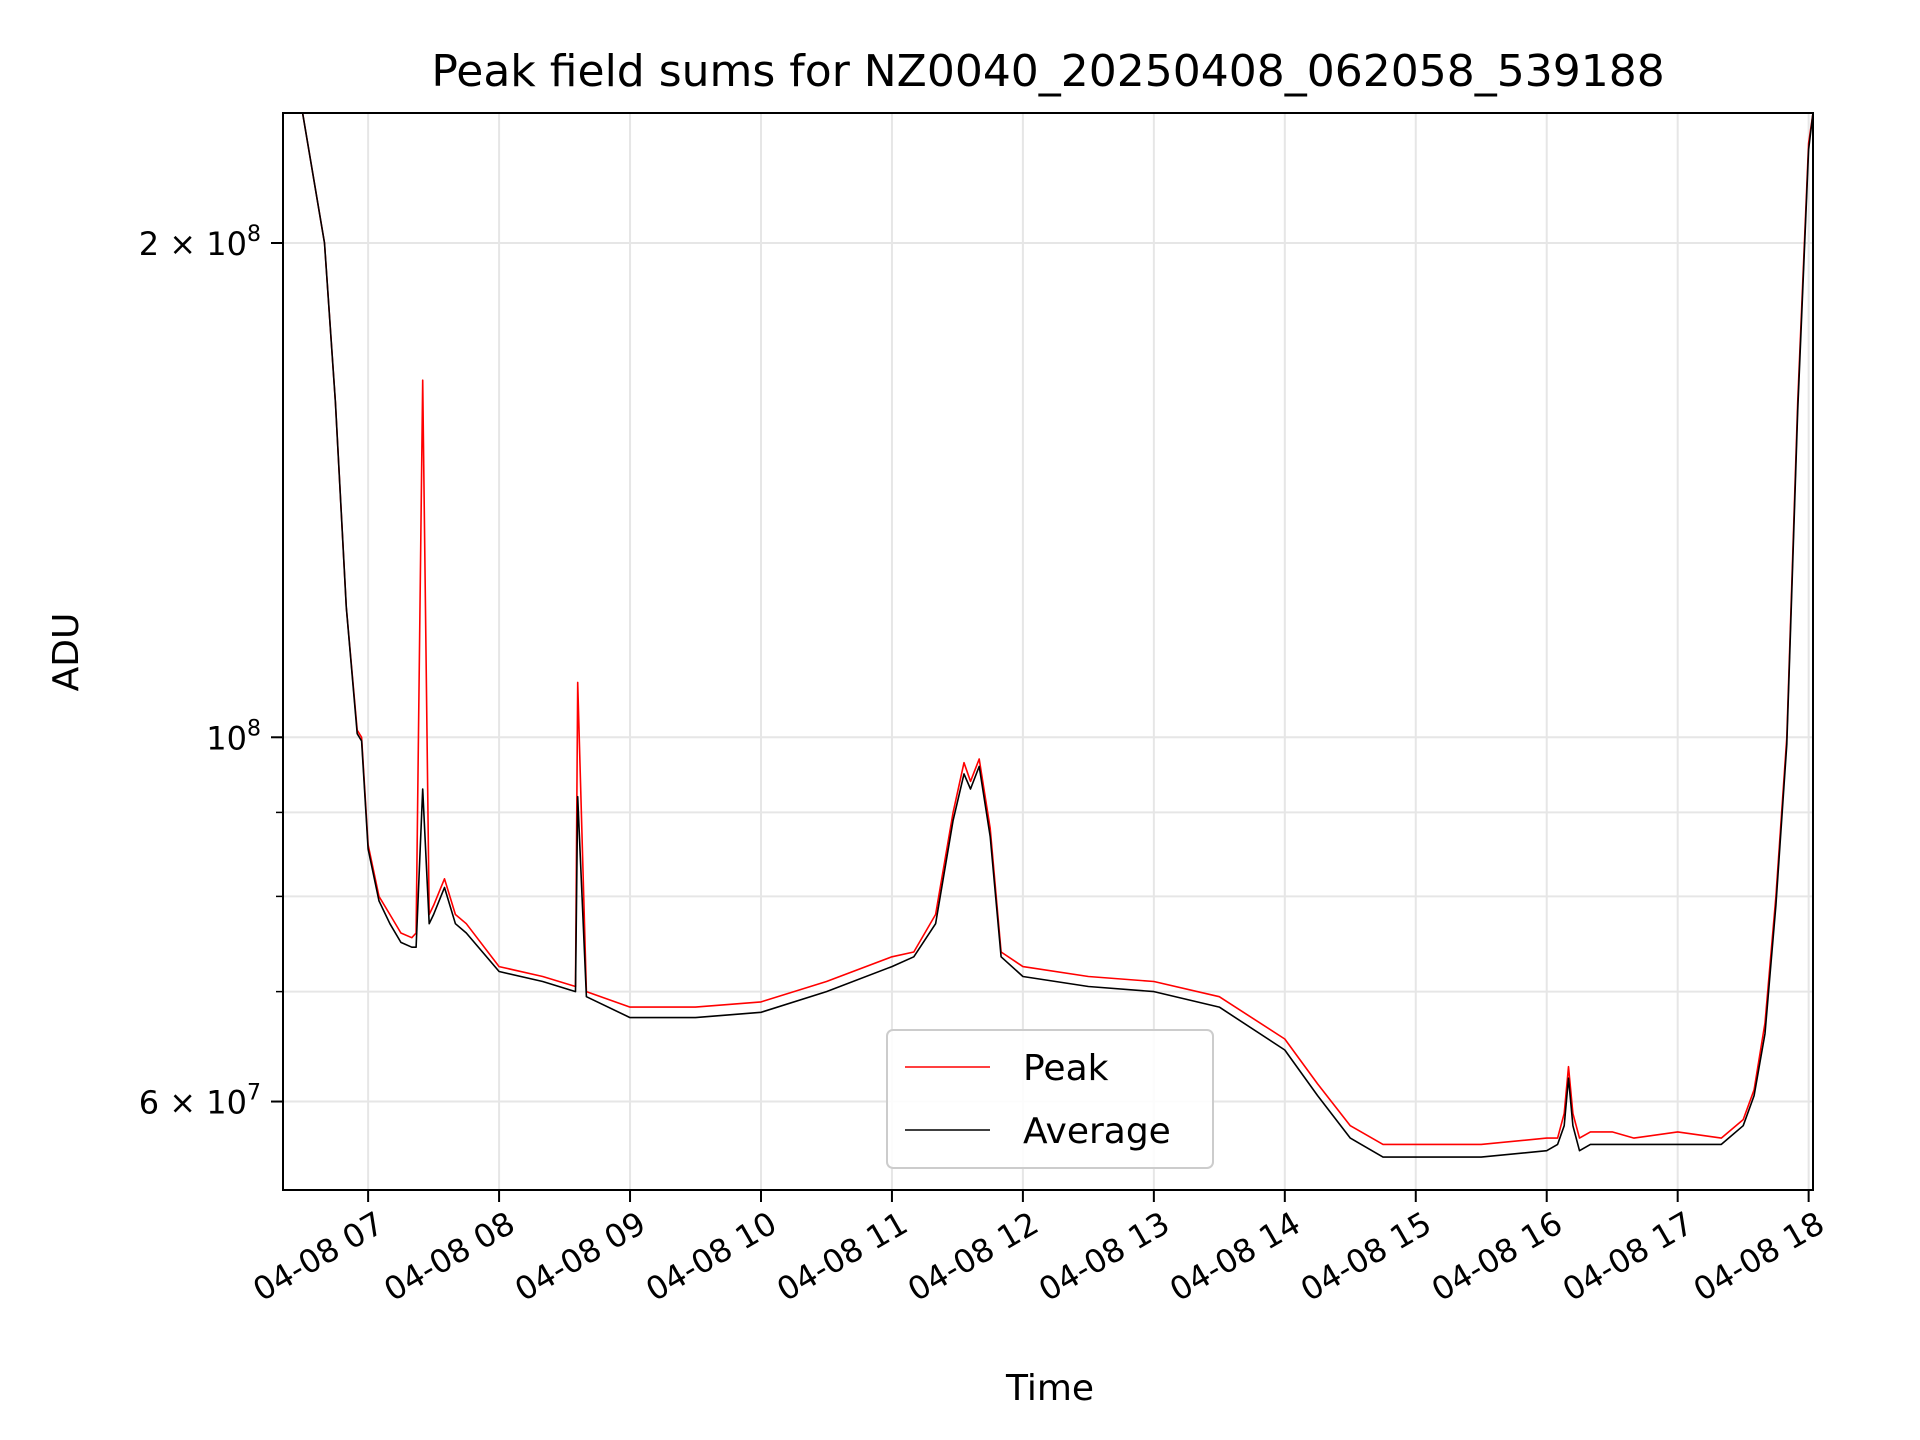  I want to click on legend: Peak Average, so click(1050, 1099).